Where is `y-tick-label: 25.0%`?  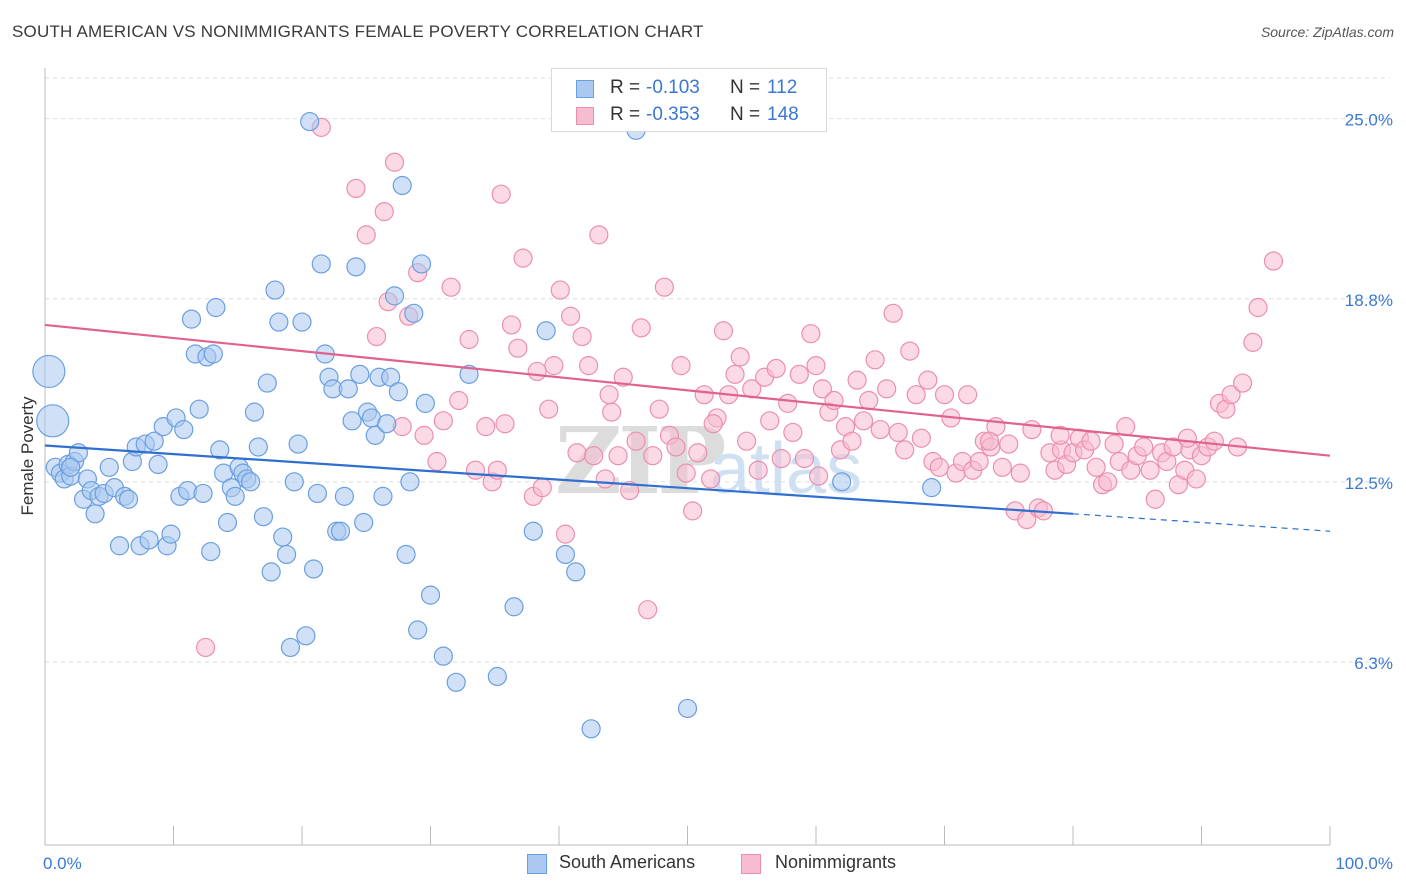 y-tick-label: 25.0% is located at coordinates (1369, 120).